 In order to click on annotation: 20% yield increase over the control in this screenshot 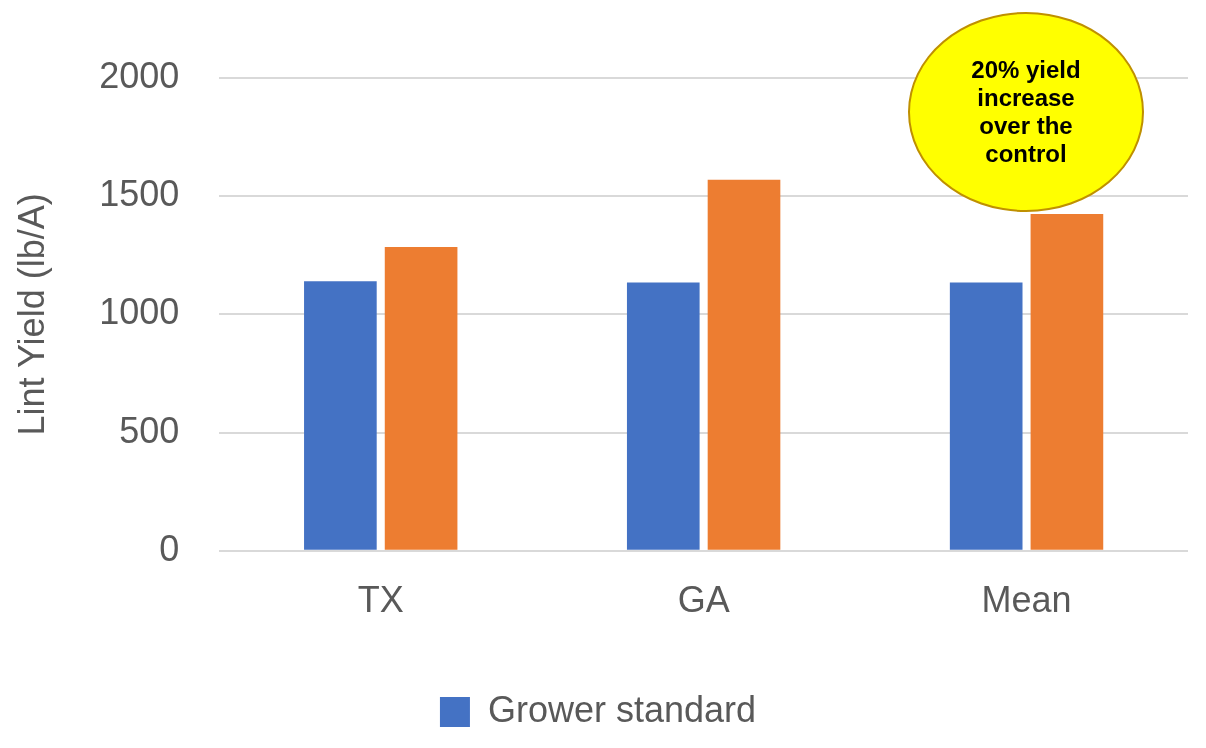, I will do `click(1026, 112)`.